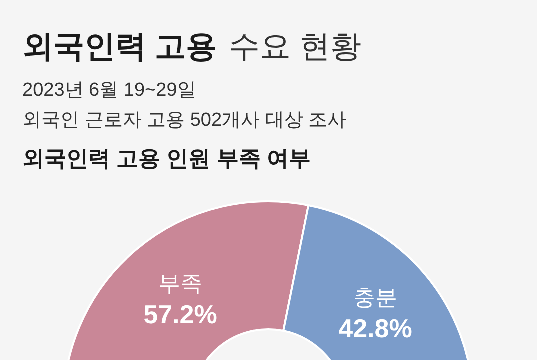 The height and width of the screenshot is (360, 537). Describe the element at coordinates (192, 46) in the screenshot. I see `chart-title: 외국인력 고용 수요 현황` at that location.